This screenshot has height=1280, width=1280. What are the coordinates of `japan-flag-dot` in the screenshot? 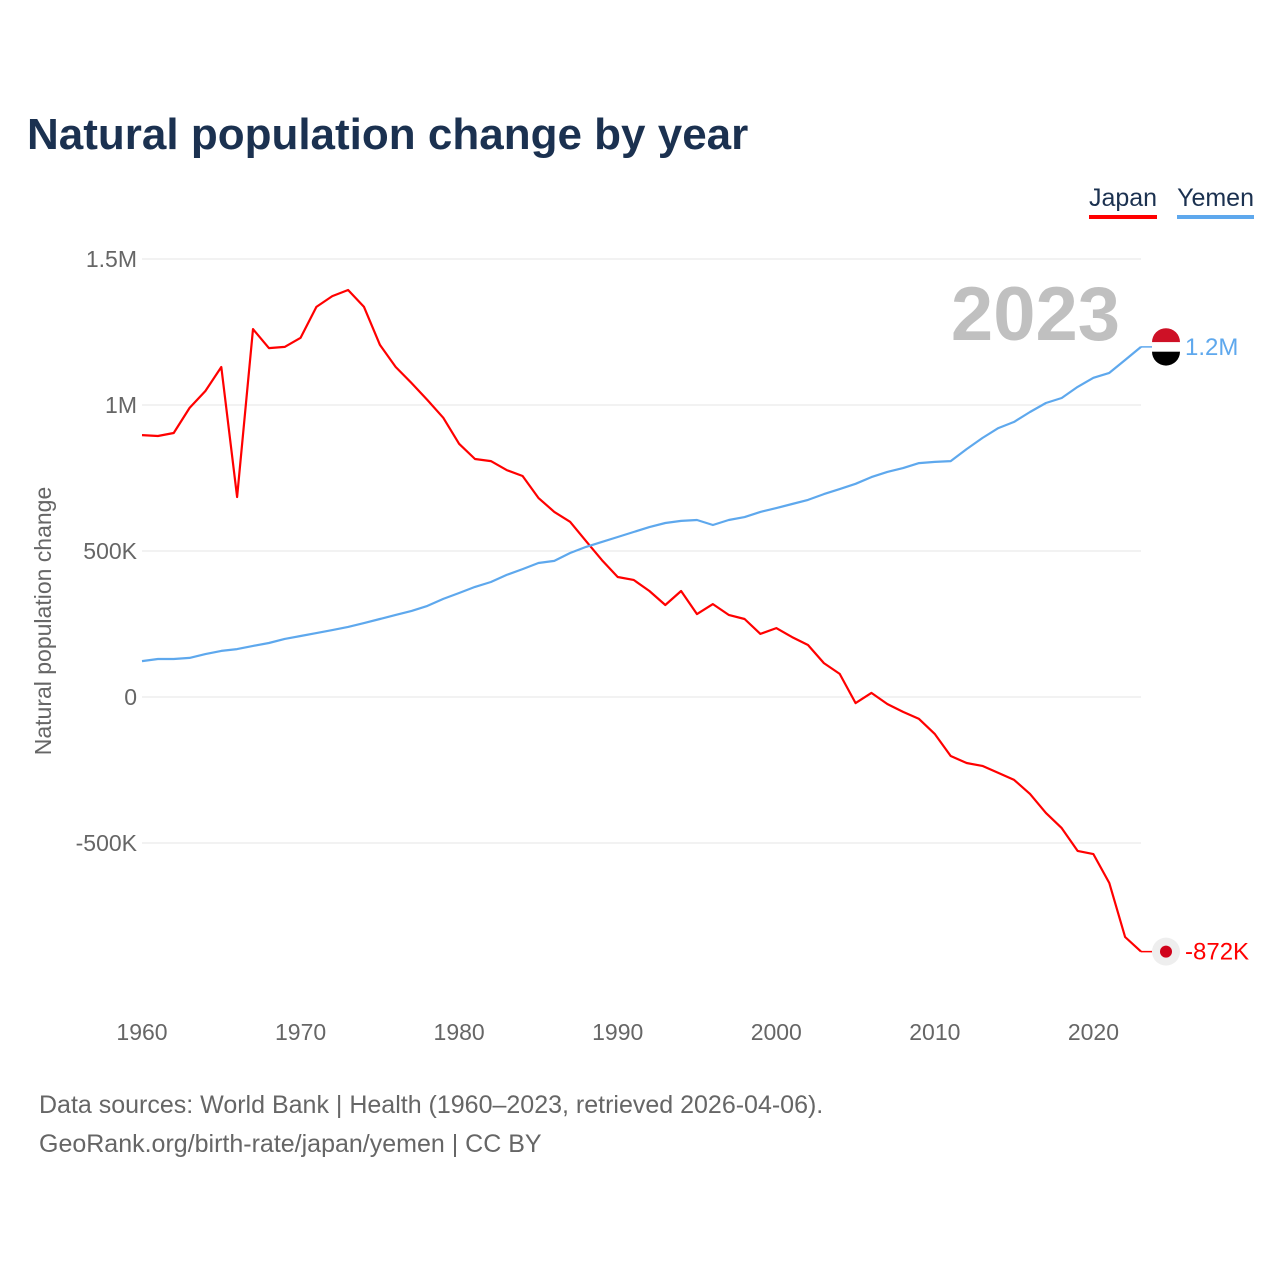 It's located at (1166, 951).